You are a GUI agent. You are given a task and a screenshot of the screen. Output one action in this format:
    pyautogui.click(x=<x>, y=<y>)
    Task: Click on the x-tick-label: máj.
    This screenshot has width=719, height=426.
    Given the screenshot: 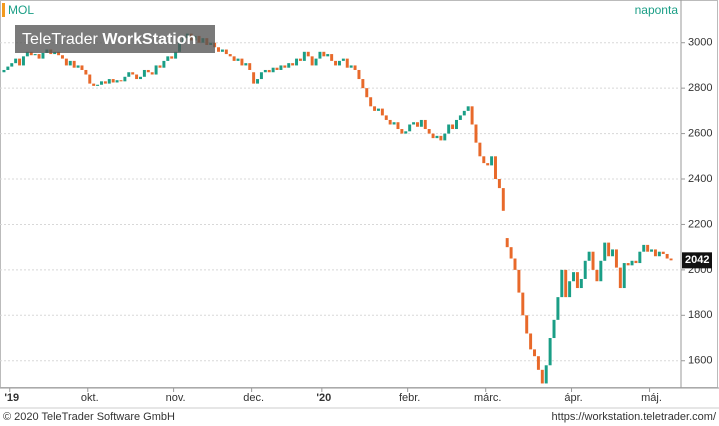 What is the action you would take?
    pyautogui.click(x=651, y=398)
    